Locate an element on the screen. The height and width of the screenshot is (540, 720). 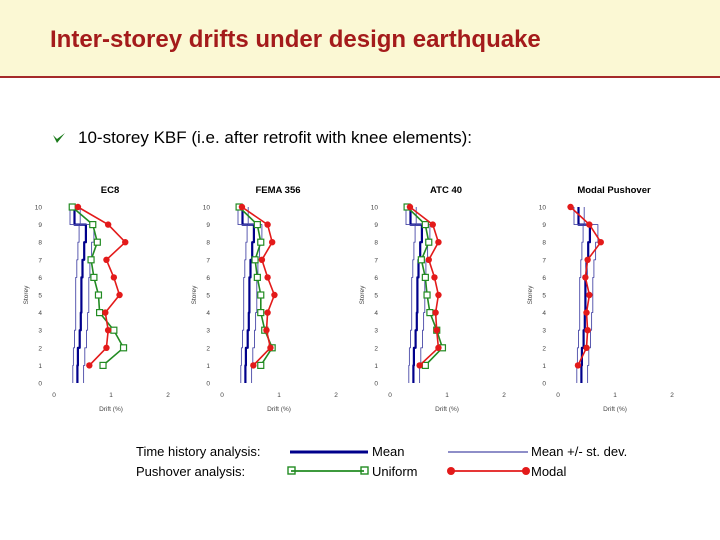
legend-mean-swatch is located at coordinates (329, 452).